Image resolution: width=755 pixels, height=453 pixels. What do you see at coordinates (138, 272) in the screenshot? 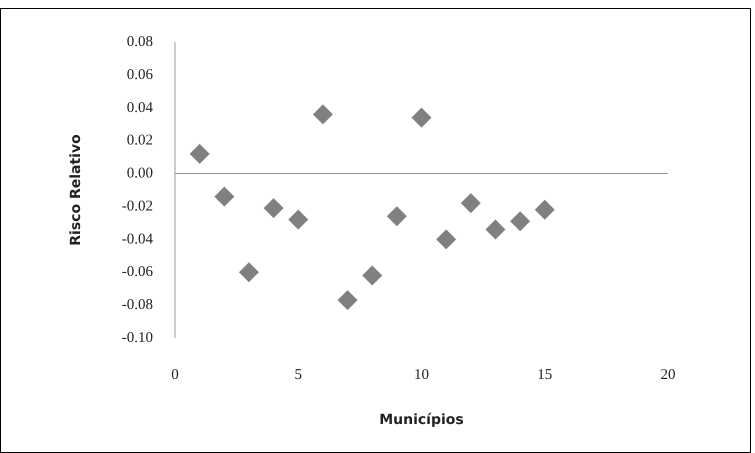
I see `y-tick-label: -0.06` at bounding box center [138, 272].